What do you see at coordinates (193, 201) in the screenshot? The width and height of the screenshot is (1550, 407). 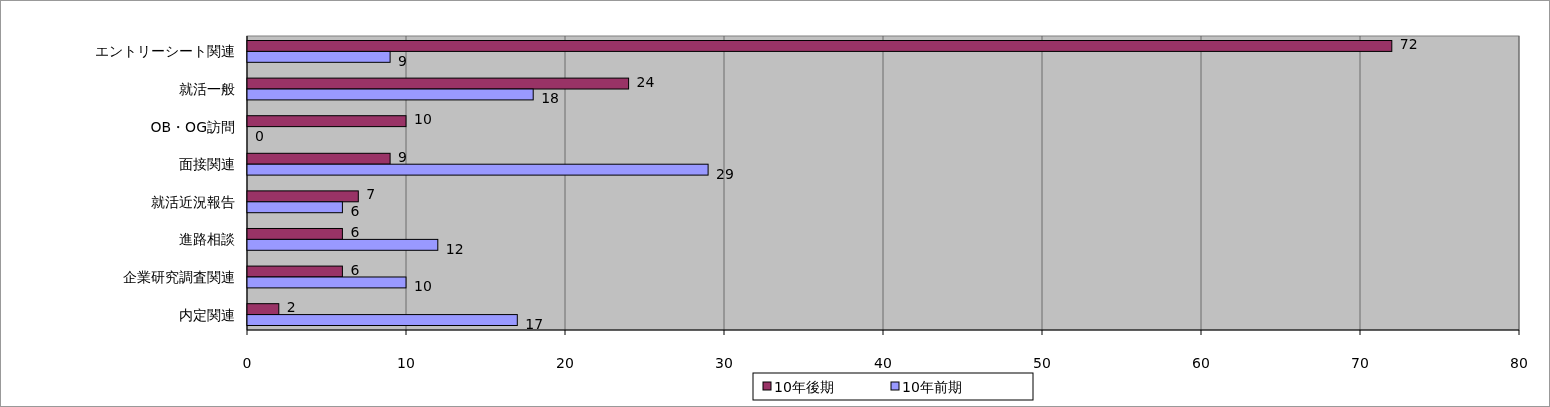 I see `y-tick-label: 就活近況報告` at bounding box center [193, 201].